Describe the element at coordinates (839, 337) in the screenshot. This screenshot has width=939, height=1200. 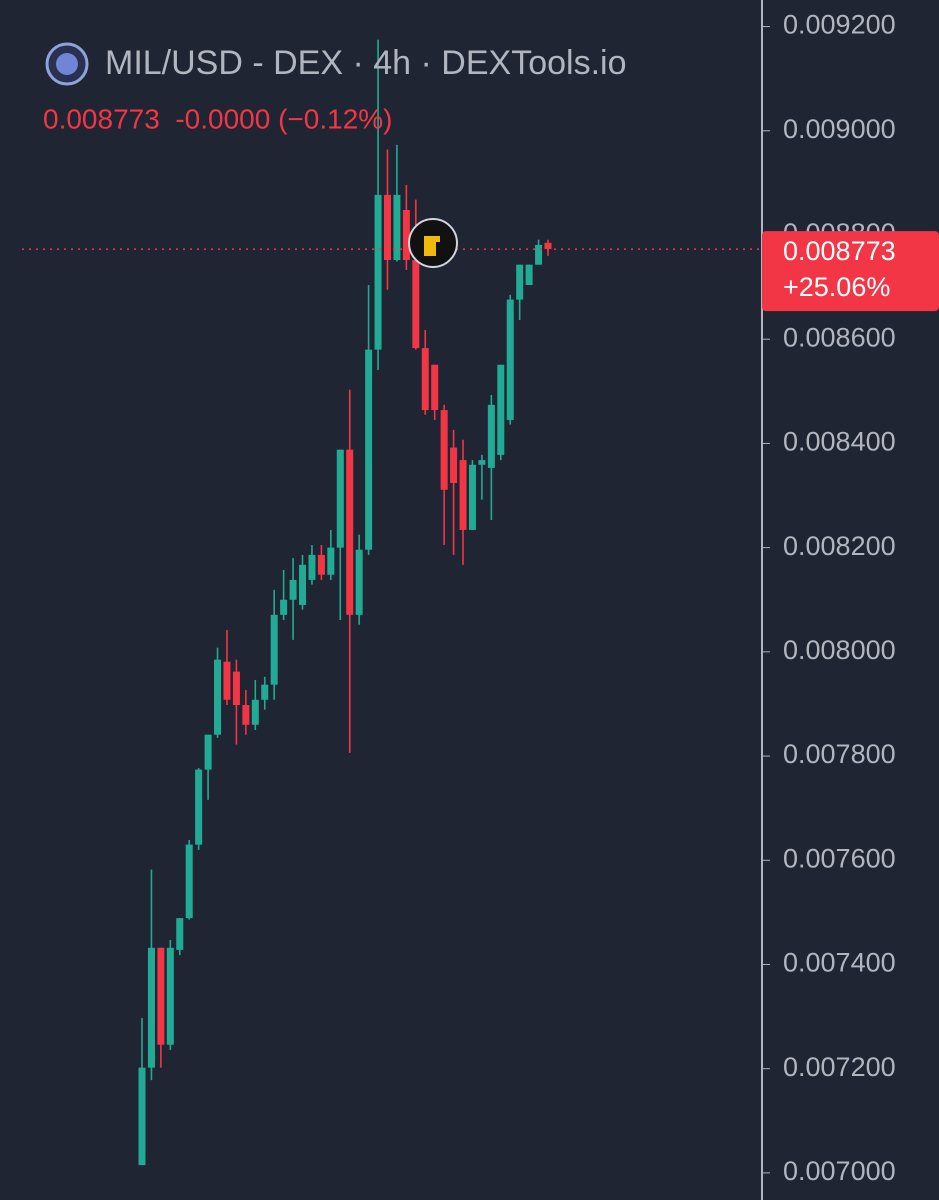
I see `y-tick-label: 0.008600` at that location.